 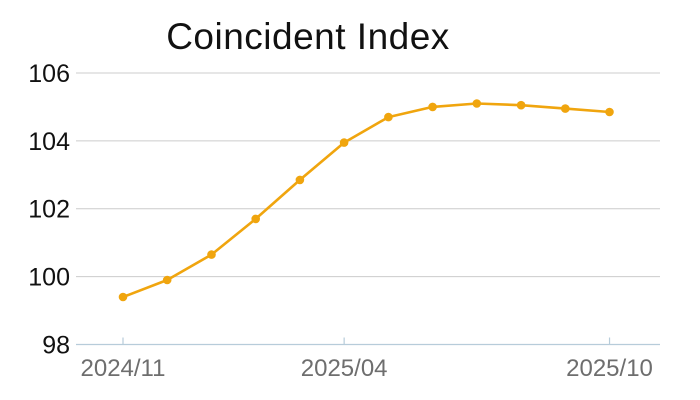 What do you see at coordinates (56, 346) in the screenshot?
I see `y-axis-tick-label: 98` at bounding box center [56, 346].